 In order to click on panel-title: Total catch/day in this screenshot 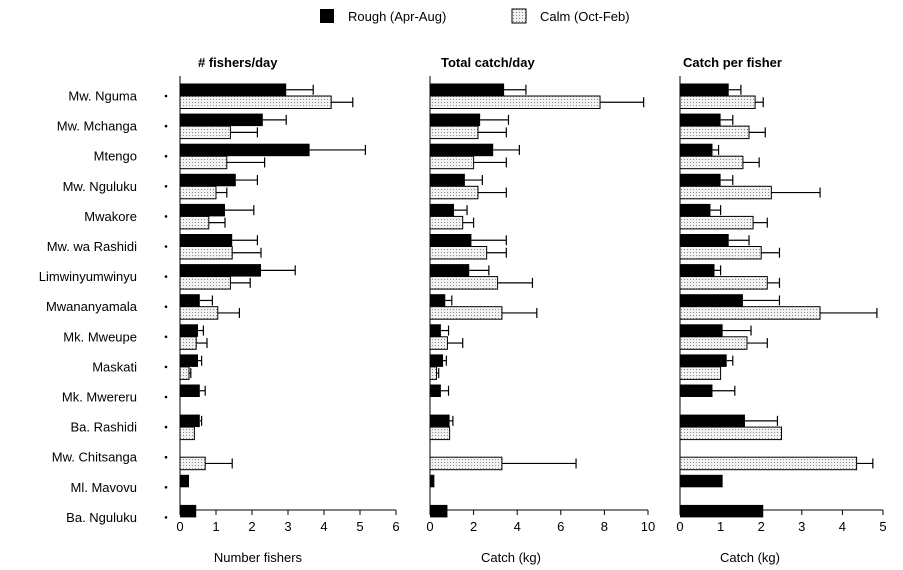, I will do `click(488, 62)`.